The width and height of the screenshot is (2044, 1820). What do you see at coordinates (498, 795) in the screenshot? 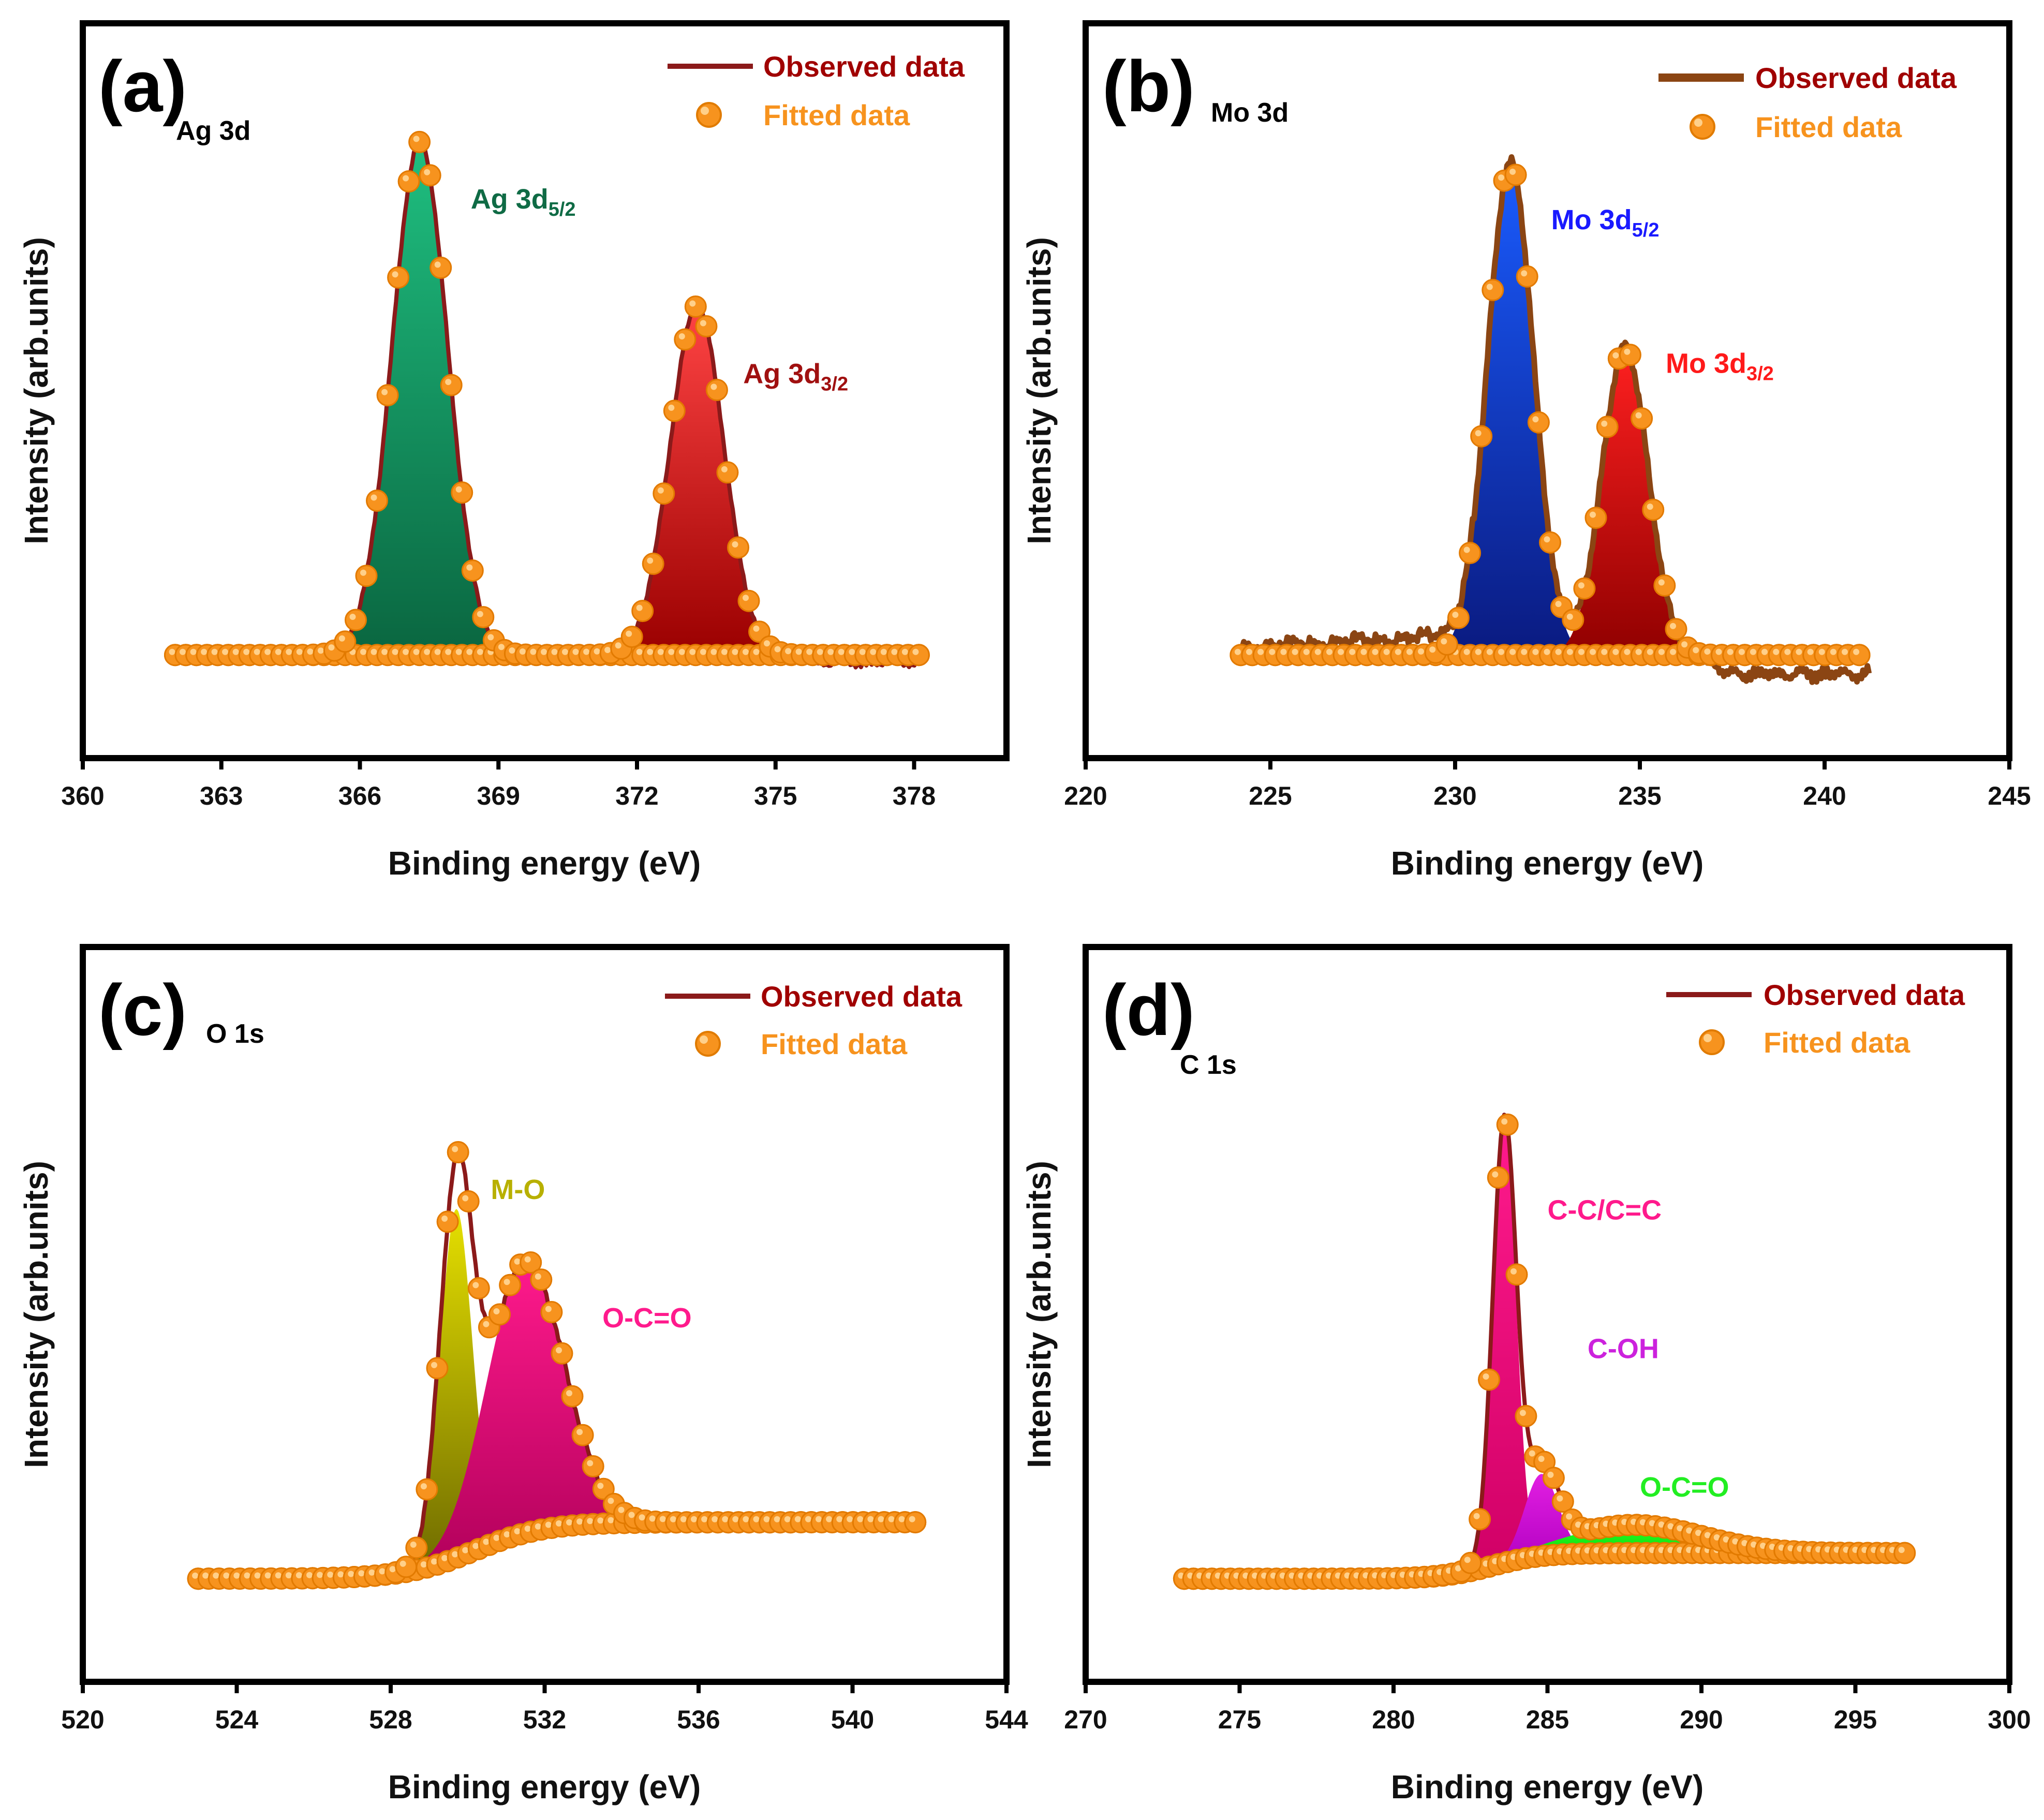
I see `x-tick-label: 369` at bounding box center [498, 795].